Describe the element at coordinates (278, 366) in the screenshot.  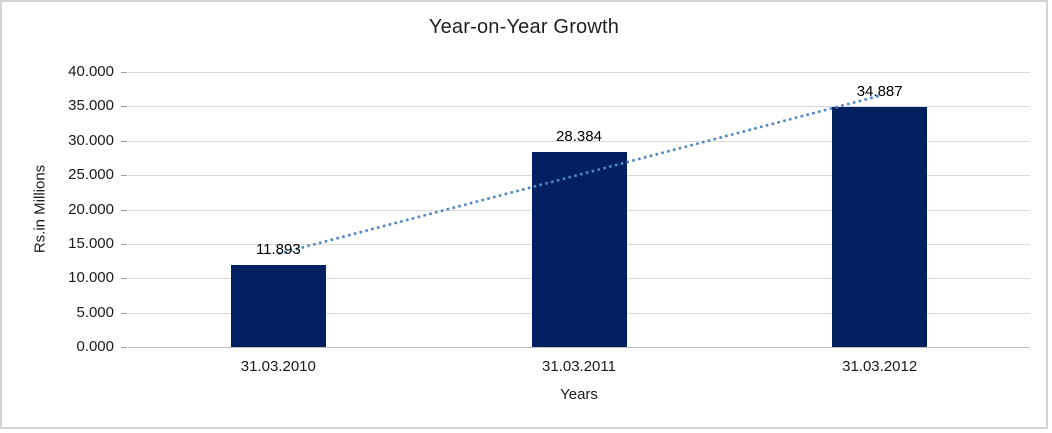
I see `x-tick-label: 31.03.2010` at that location.